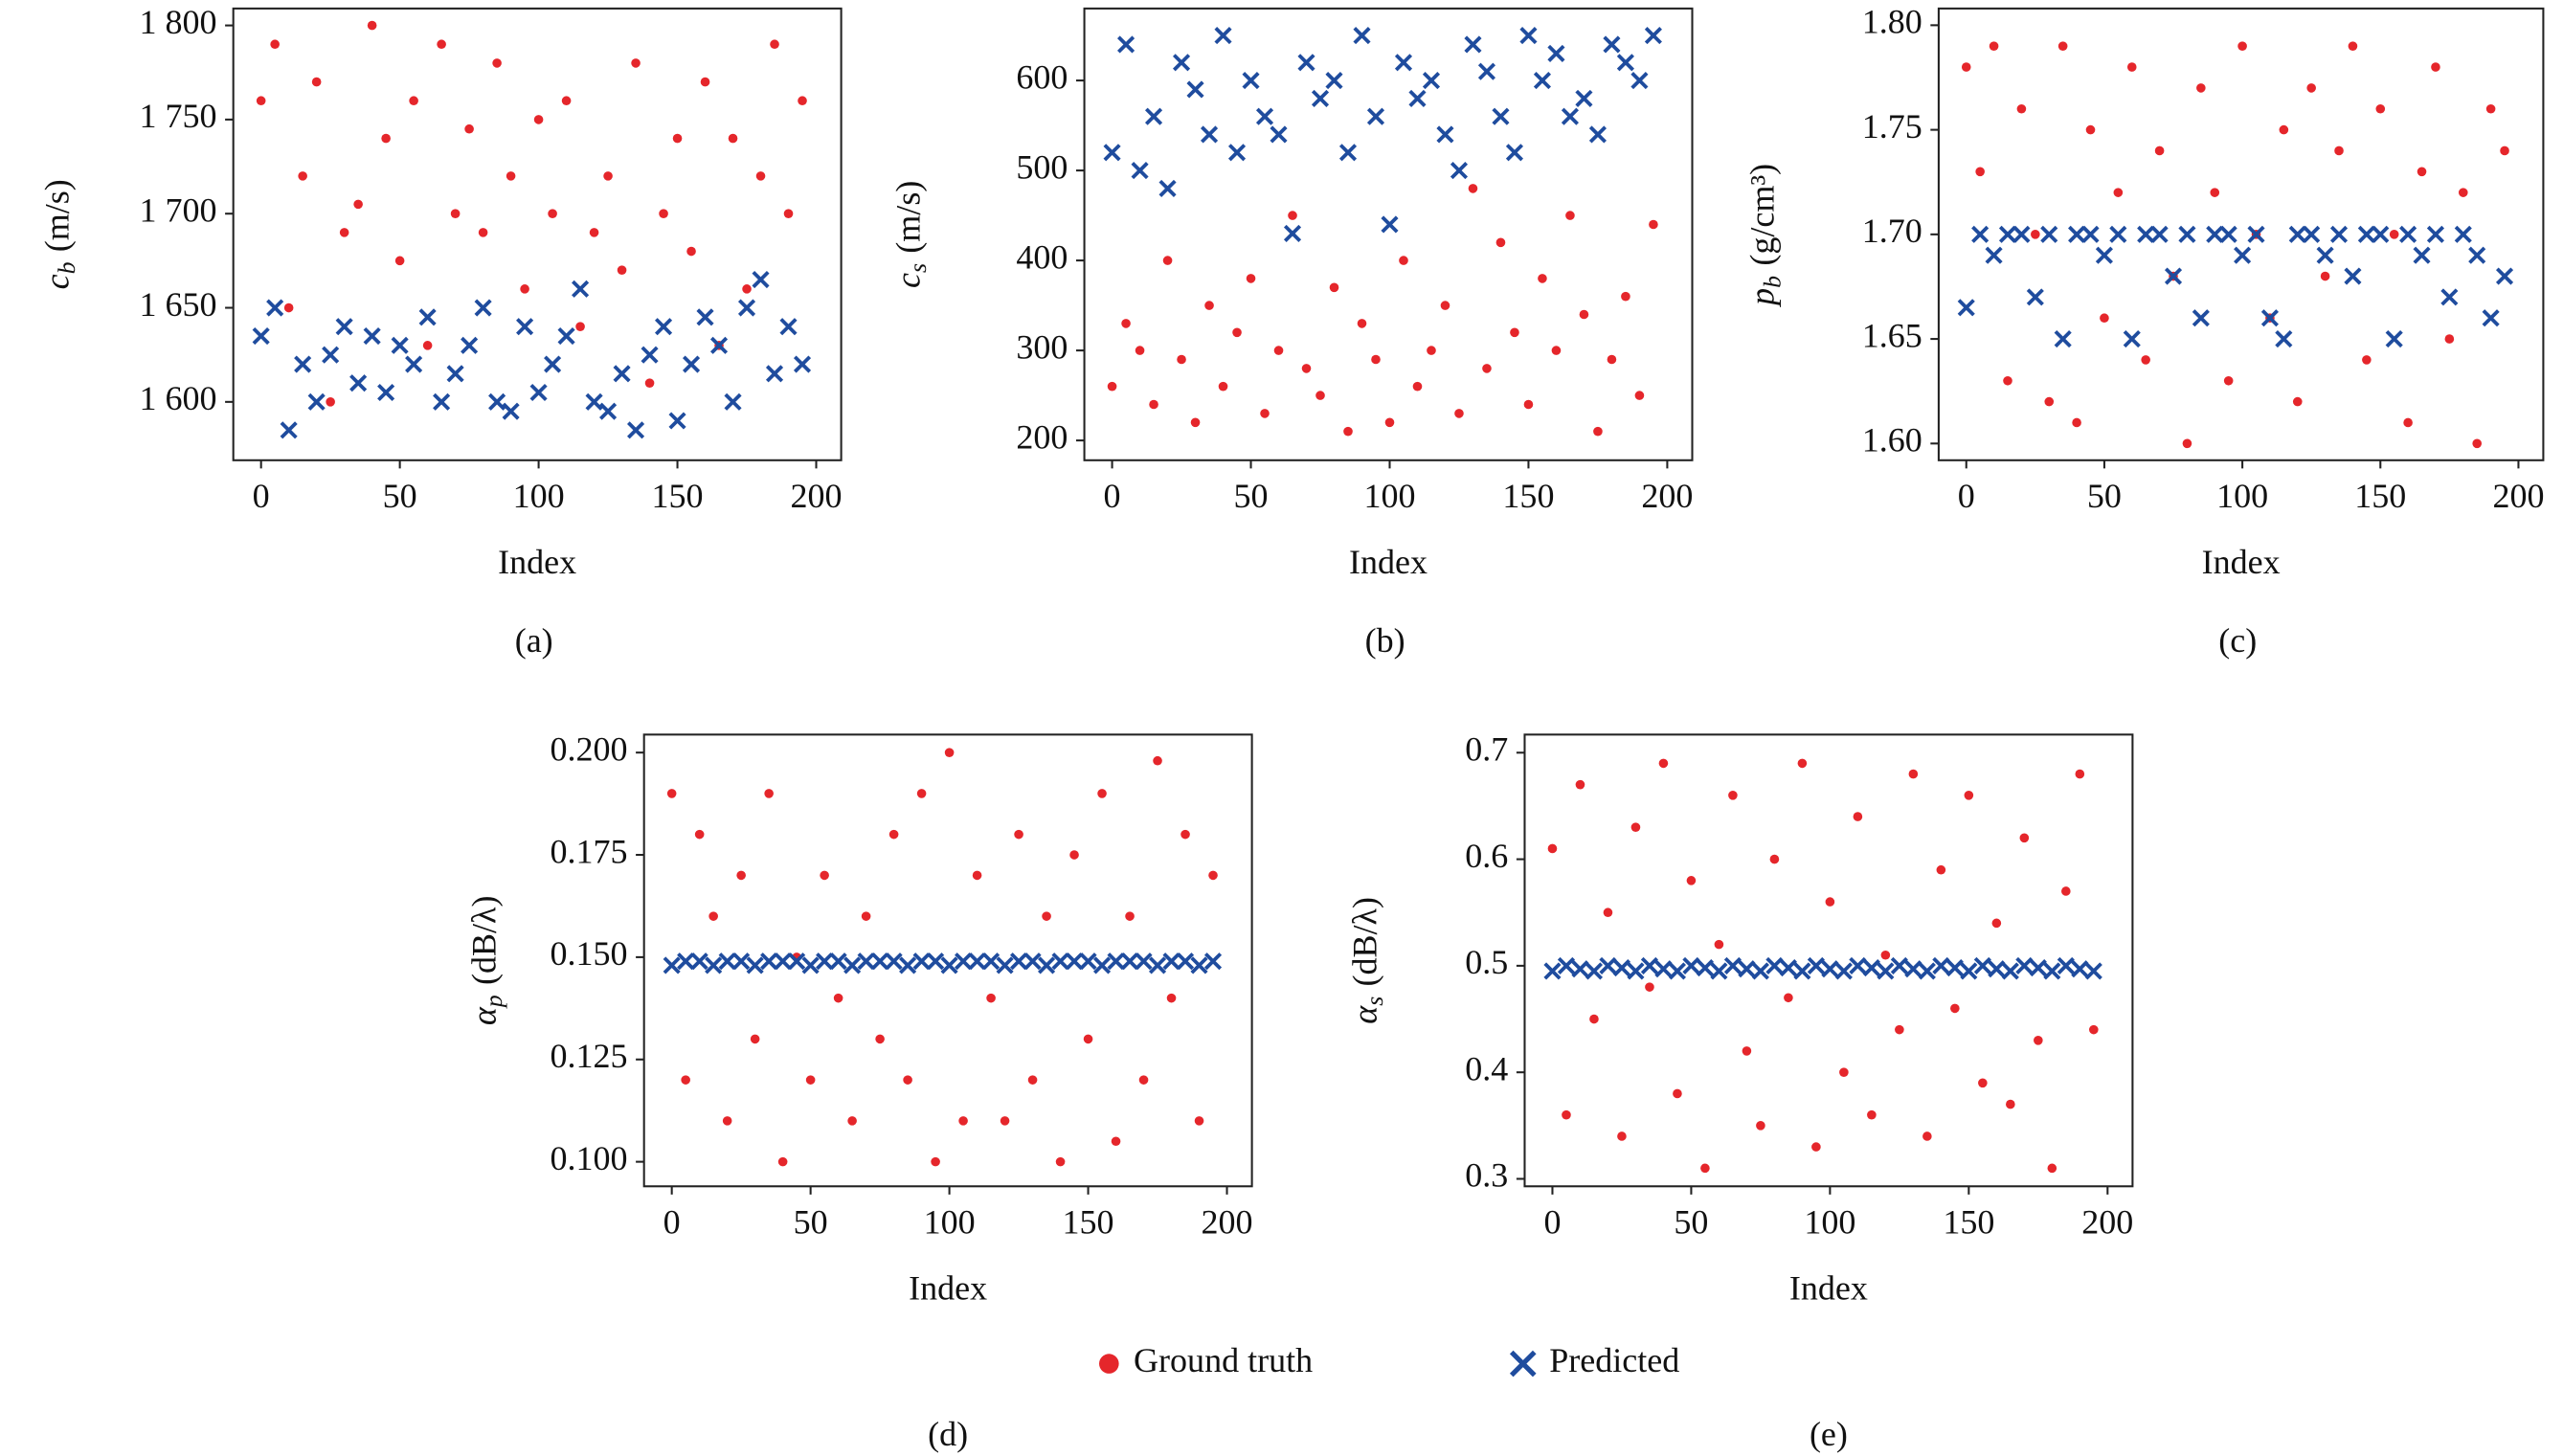 Image resolution: width=2563 pixels, height=1456 pixels. Describe the element at coordinates (588, 1158) in the screenshot. I see `y-tick-label: 0.100` at that location.